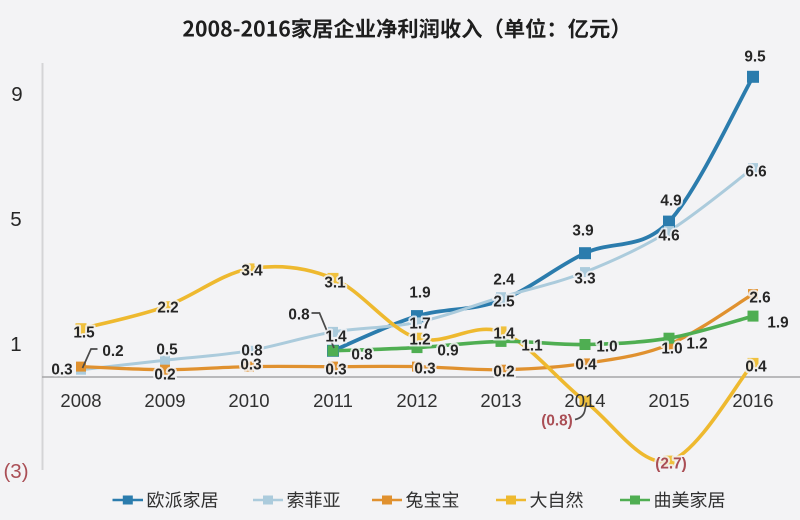  Describe the element at coordinates (755, 57) in the screenshot. I see `svg-text: 9.5` at that location.